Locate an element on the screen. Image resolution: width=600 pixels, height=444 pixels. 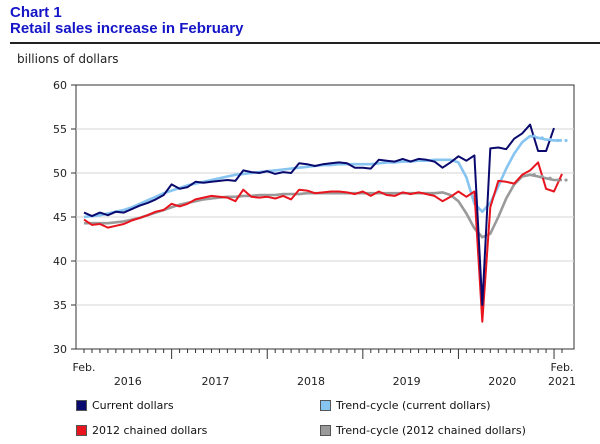
legend-item-trend-current: Trend-cycle (current dollars) is located at coordinates (405, 405).